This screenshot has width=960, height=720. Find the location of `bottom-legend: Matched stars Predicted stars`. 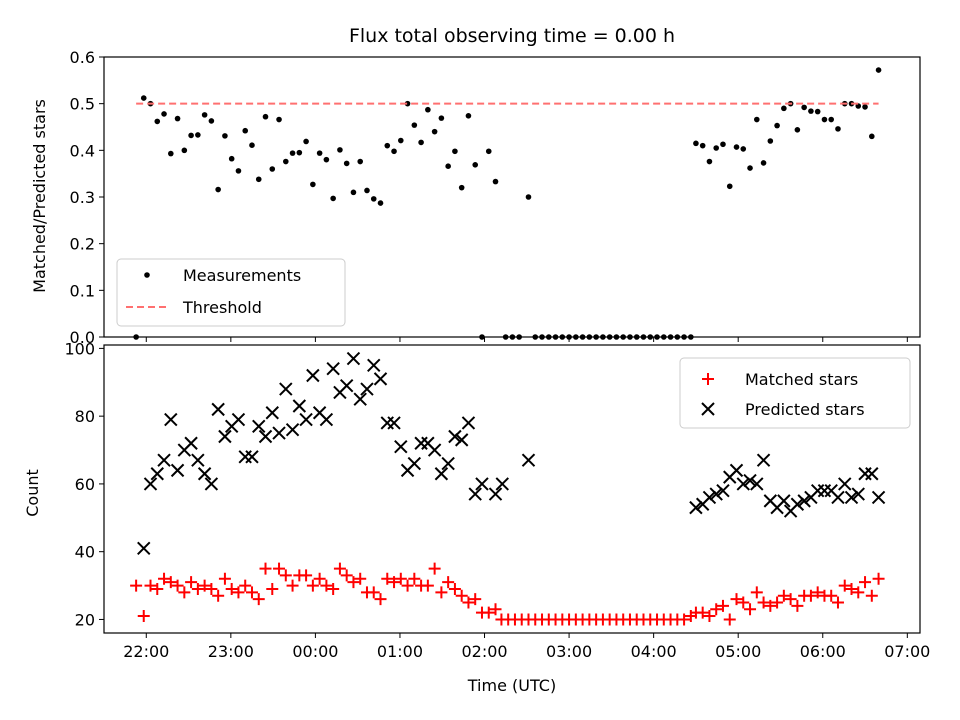

bottom-legend: Matched stars Predicted stars is located at coordinates (795, 393).